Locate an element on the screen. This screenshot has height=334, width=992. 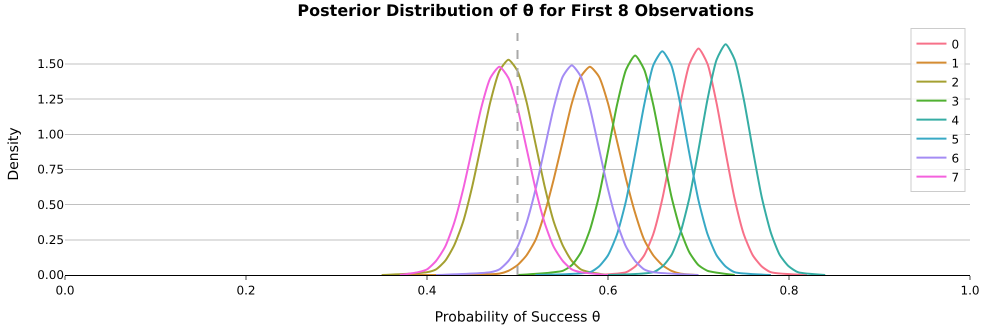
legend-label: 3 is located at coordinates (955, 101).